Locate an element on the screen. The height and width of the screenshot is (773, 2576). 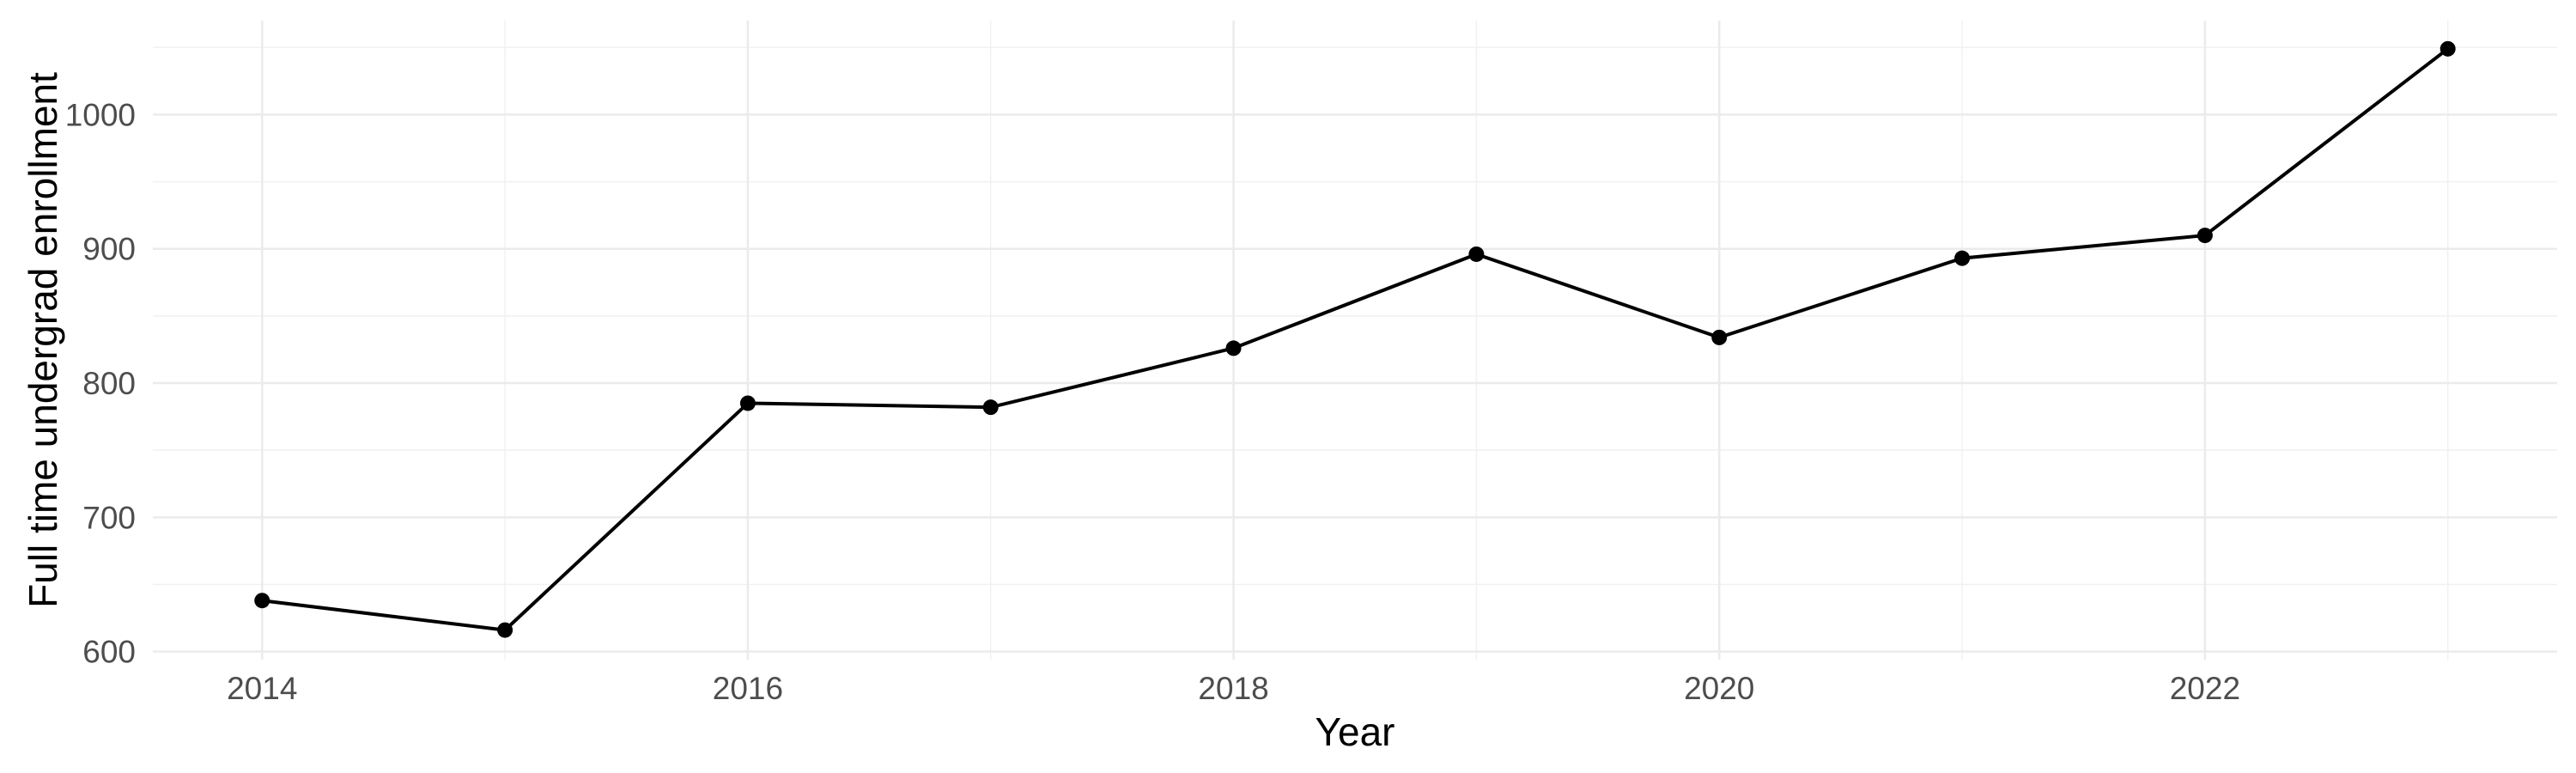
data-point-2017 is located at coordinates (991, 407).